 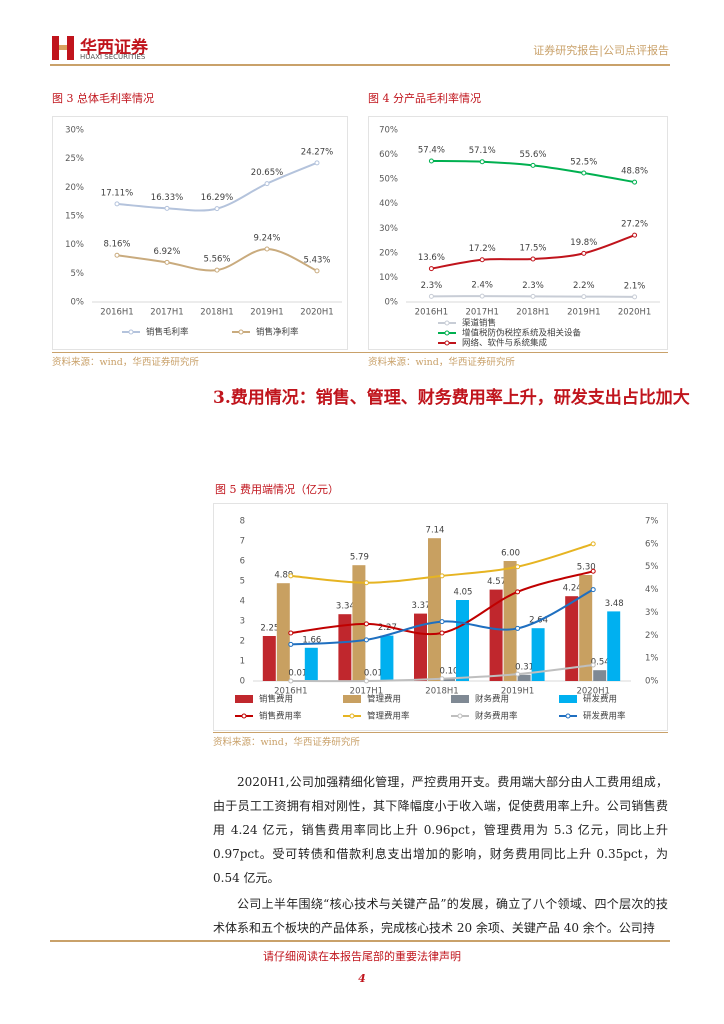 I want to click on data-label: 0.10, so click(x=449, y=672).